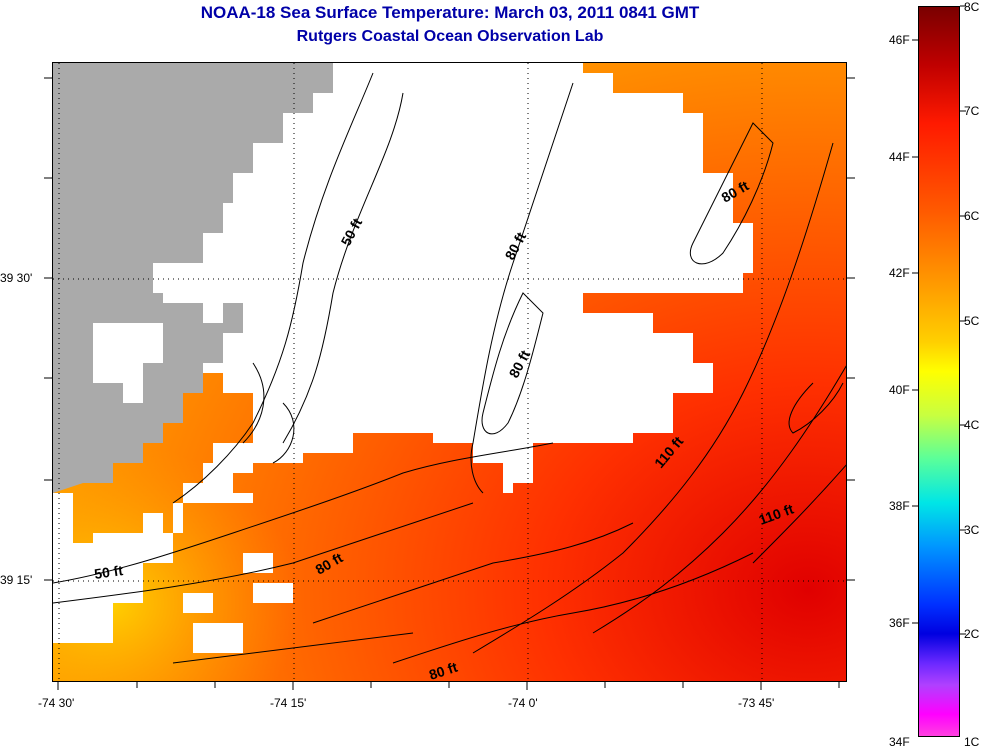  I want to click on x-tick-label: -74 15', so click(288, 703).